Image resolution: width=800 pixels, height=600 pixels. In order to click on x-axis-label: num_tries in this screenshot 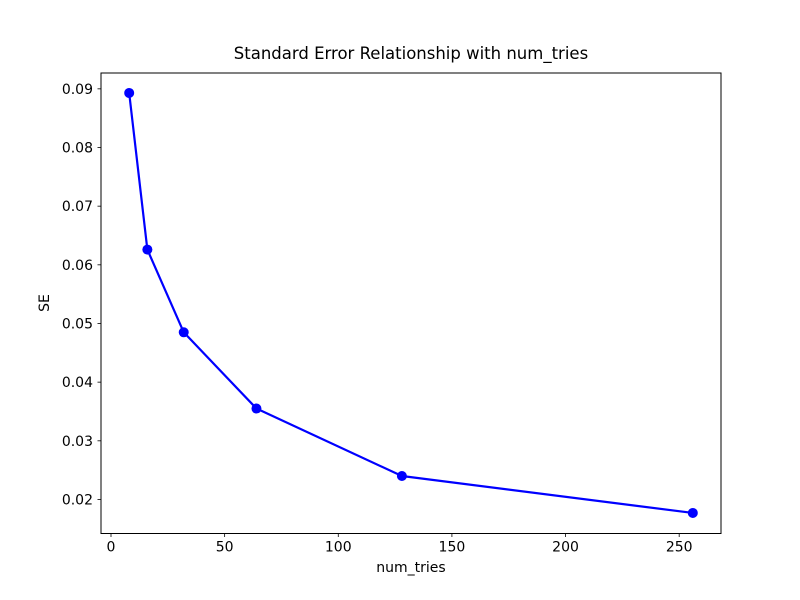, I will do `click(411, 568)`.